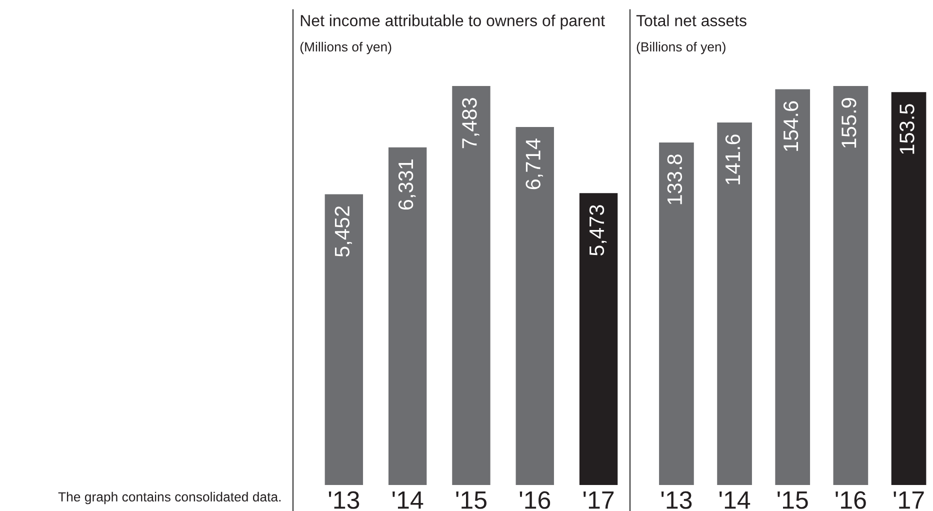 Image resolution: width=933 pixels, height=511 pixels. I want to click on data-label: 141.6, so click(732, 159).